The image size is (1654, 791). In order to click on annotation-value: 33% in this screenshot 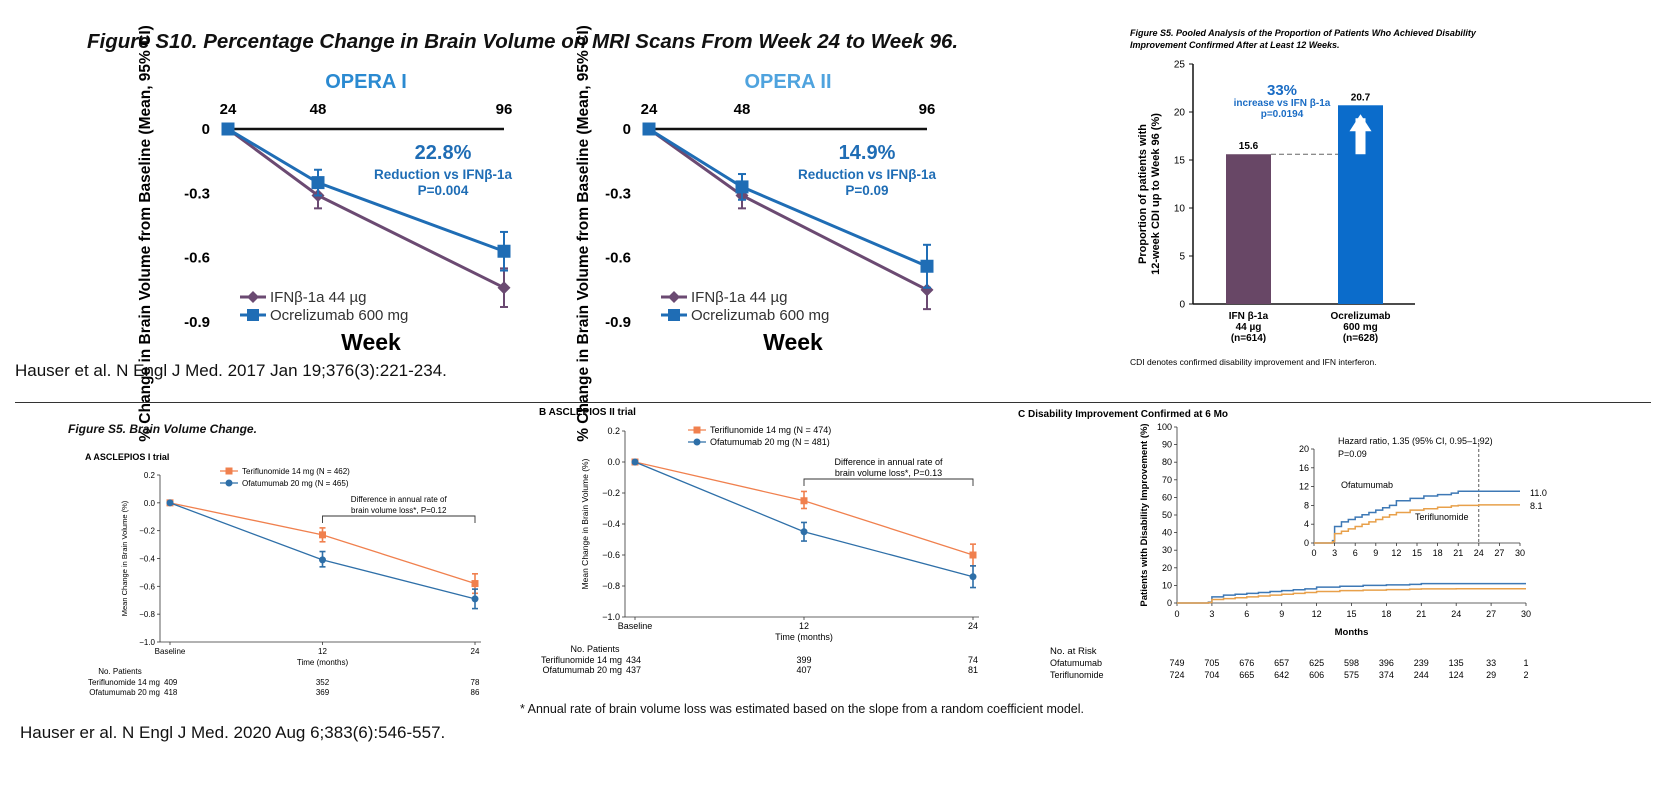, I will do `click(1282, 90)`.